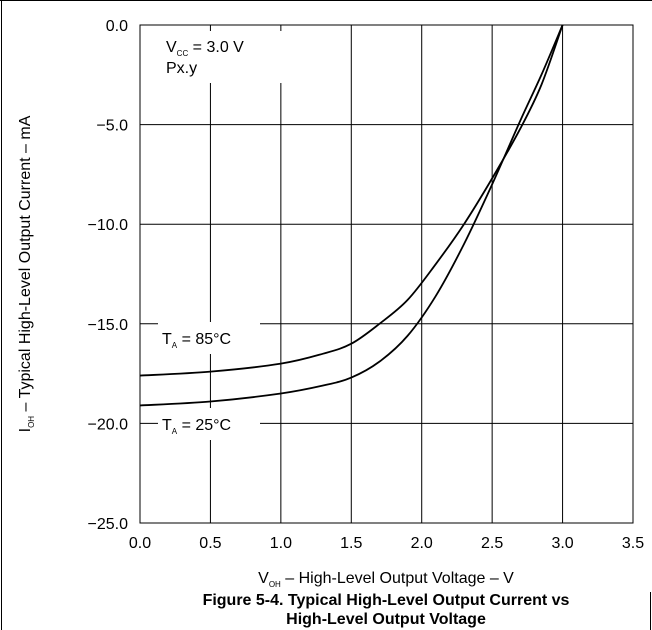 This screenshot has width=652, height=630. What do you see at coordinates (108, 325) in the screenshot?
I see `y-tick-label: −15.0` at bounding box center [108, 325].